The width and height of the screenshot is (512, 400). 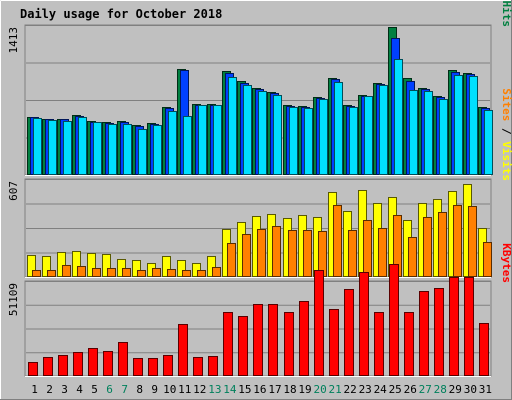 What do you see at coordinates (410, 389) in the screenshot?
I see `day-label-26: 26` at bounding box center [410, 389].